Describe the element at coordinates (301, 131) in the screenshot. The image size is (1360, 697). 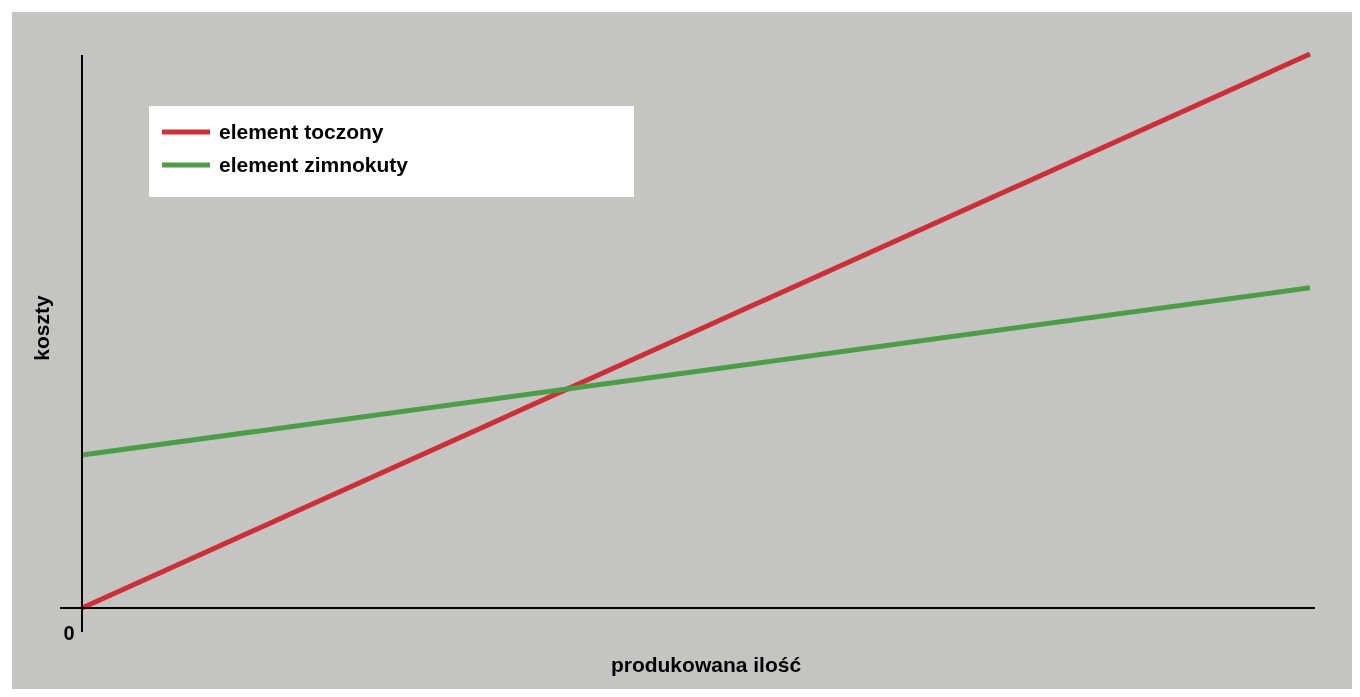
I see `legend-label: element toczony` at that location.